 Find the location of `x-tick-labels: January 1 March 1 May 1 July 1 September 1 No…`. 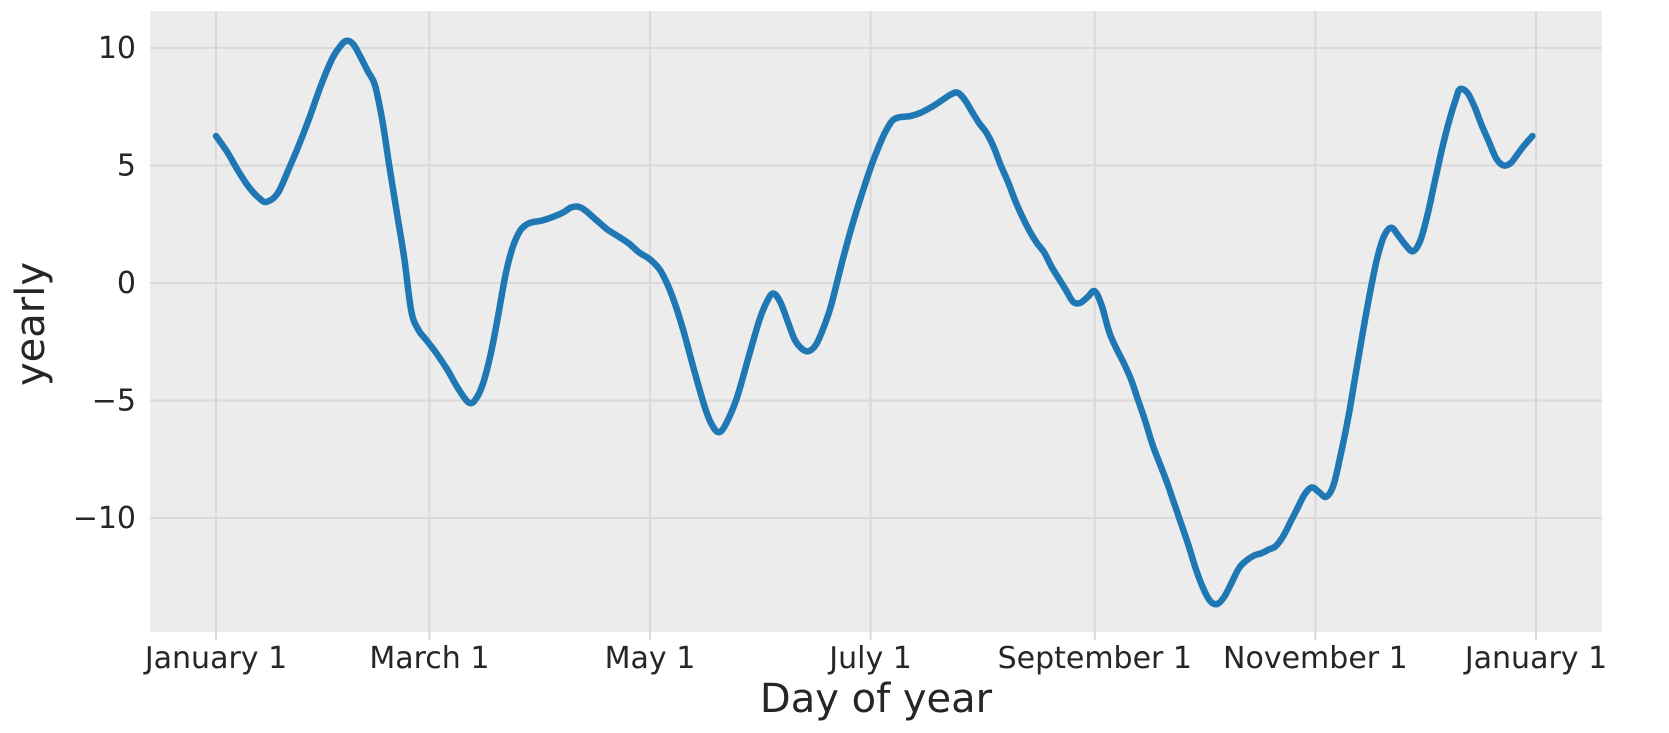

x-tick-labels: January 1 March 1 May 1 July 1 September 1 No… is located at coordinates (875, 658).